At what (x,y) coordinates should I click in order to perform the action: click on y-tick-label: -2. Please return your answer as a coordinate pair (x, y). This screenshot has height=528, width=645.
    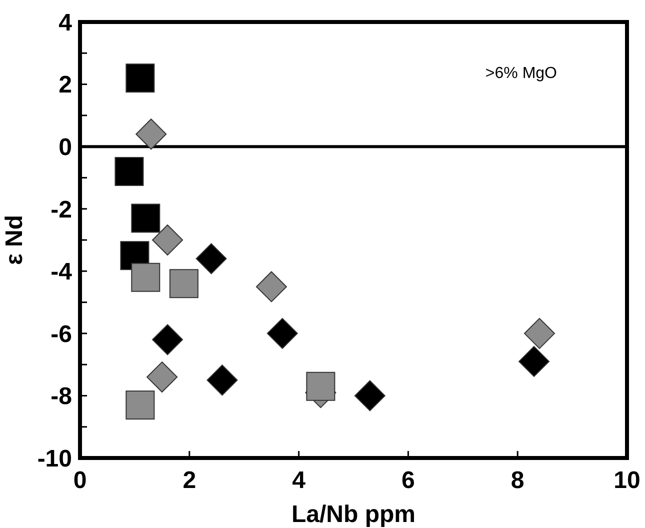
    Looking at the image, I should click on (61, 210).